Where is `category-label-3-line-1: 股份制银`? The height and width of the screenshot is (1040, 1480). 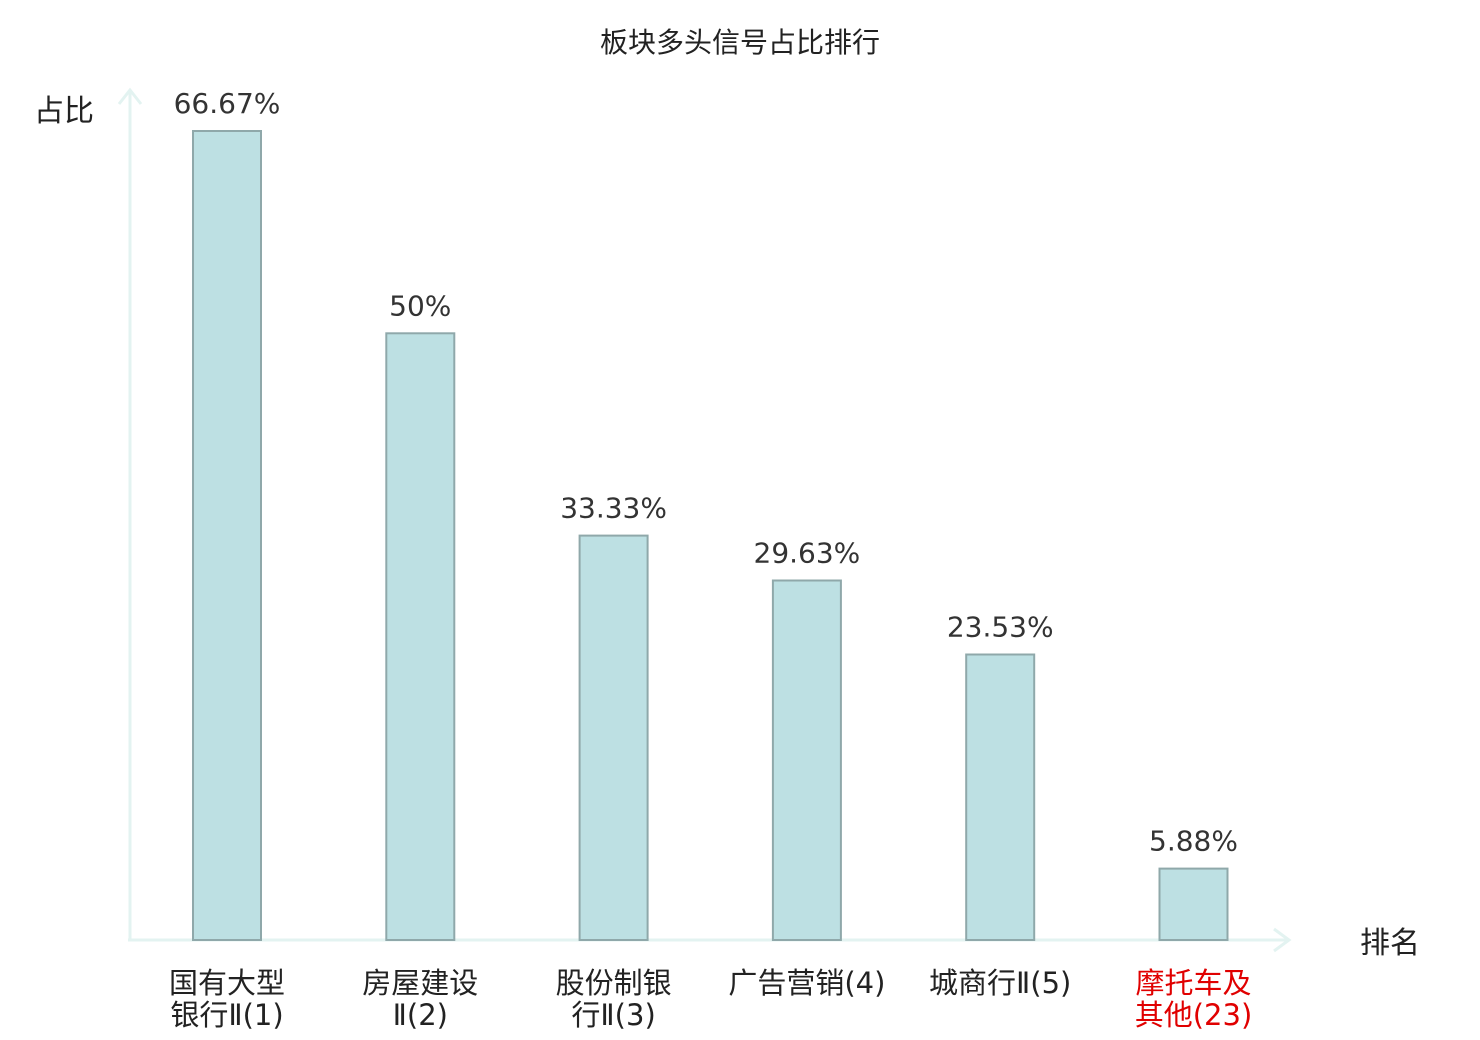 category-label-3-line-1: 股份制银 is located at coordinates (614, 983).